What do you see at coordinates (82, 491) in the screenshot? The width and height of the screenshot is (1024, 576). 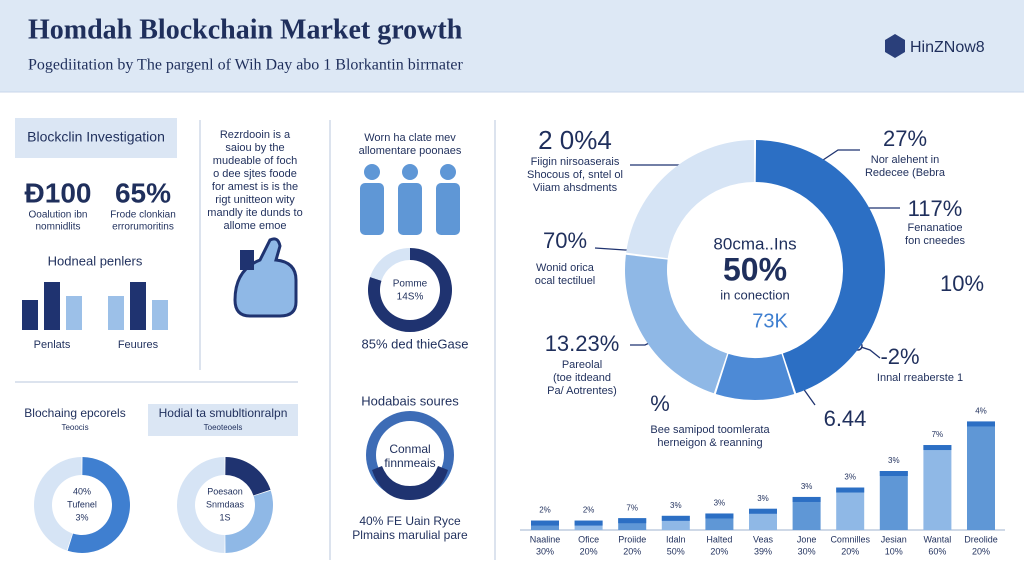 I see `donut-center: 40%` at bounding box center [82, 491].